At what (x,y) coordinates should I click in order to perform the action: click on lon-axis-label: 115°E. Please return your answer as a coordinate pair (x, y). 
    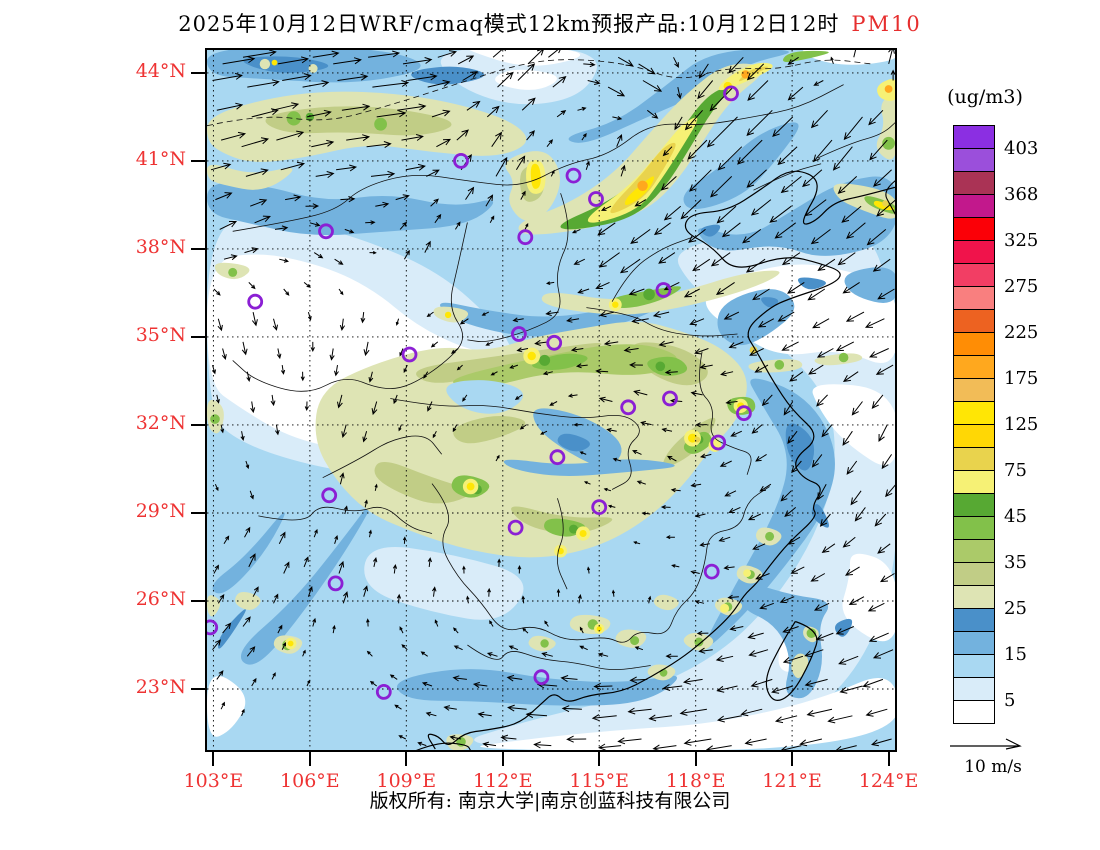
    Looking at the image, I should click on (599, 781).